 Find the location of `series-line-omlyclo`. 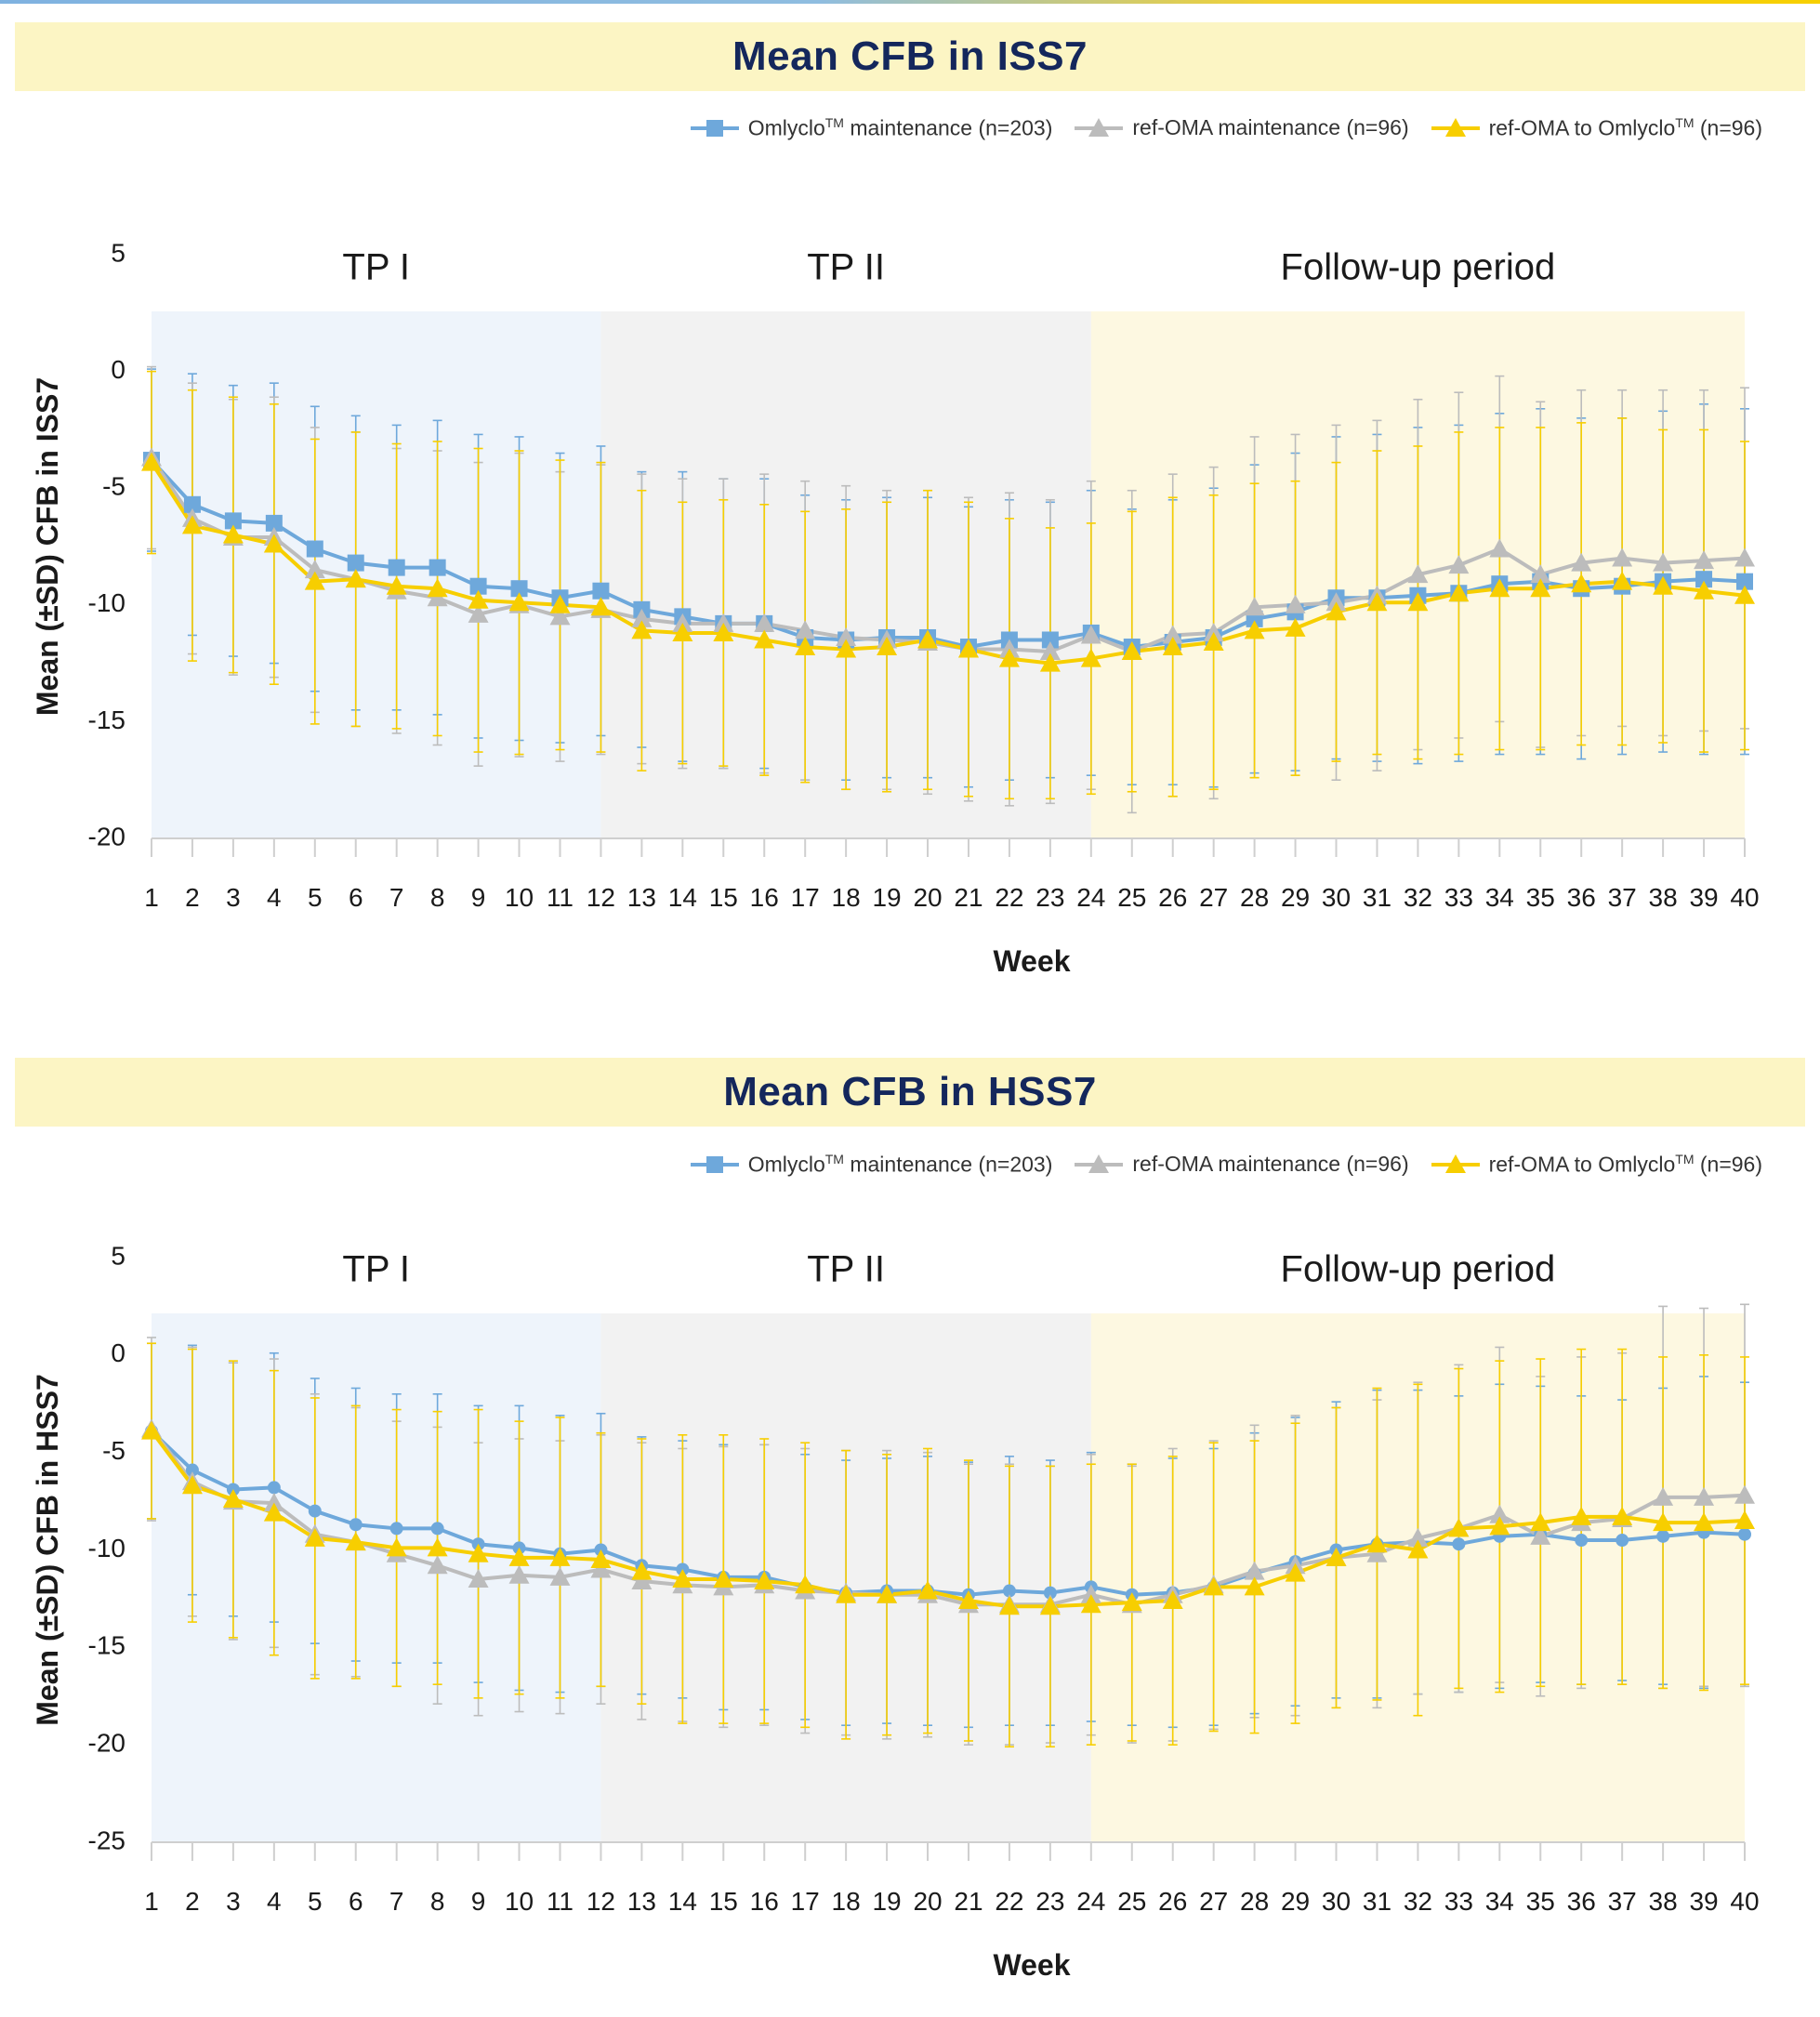

series-line-omlyclo is located at coordinates (948, 554).